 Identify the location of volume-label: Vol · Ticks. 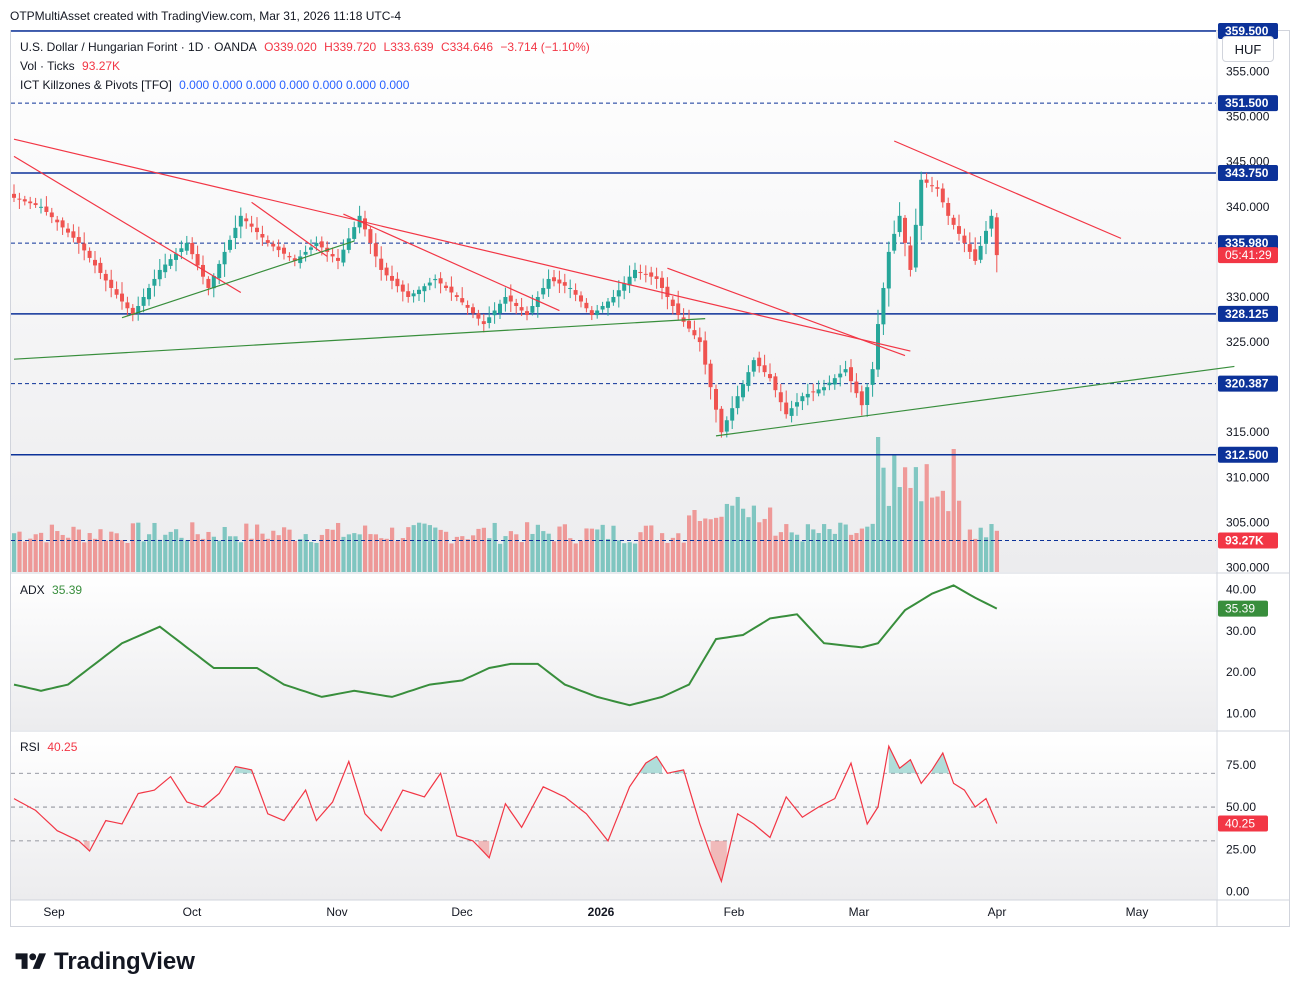
(47, 66).